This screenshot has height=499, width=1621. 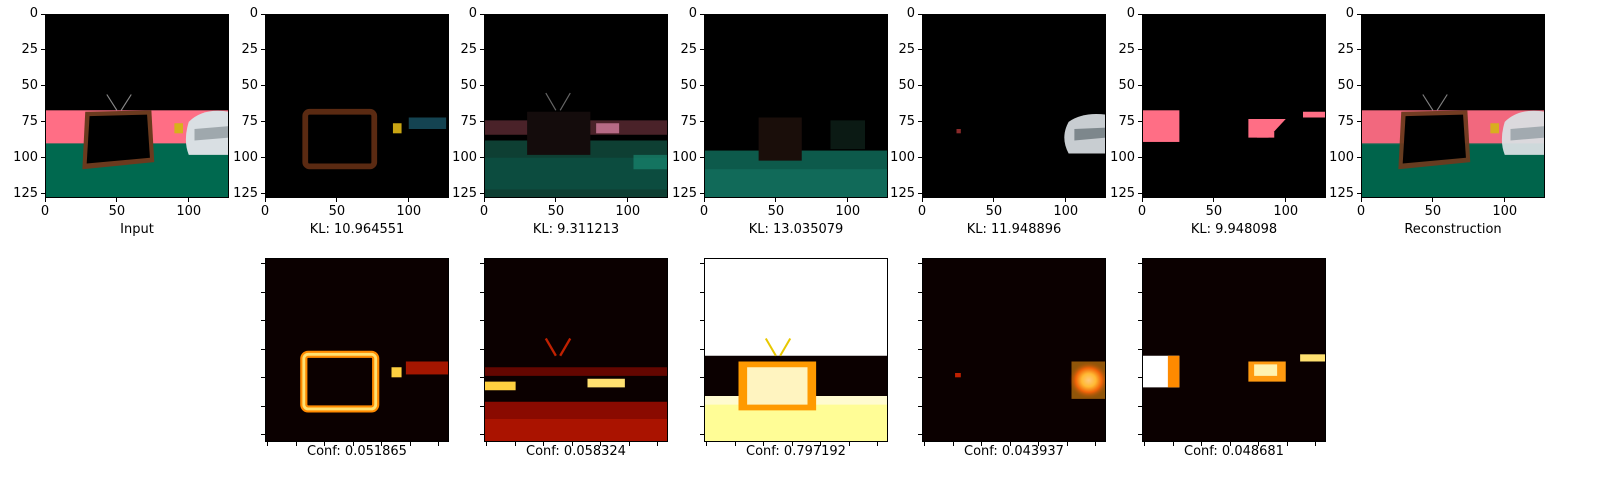 I want to click on panel-caption: Conf: 0.058324, so click(x=576, y=451).